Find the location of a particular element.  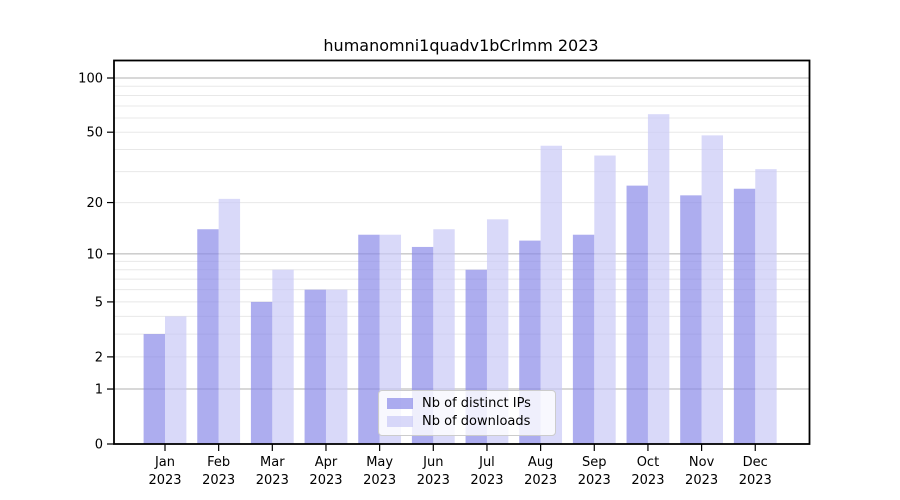

x-tick-label-year-Jul: 2023 is located at coordinates (486, 480).